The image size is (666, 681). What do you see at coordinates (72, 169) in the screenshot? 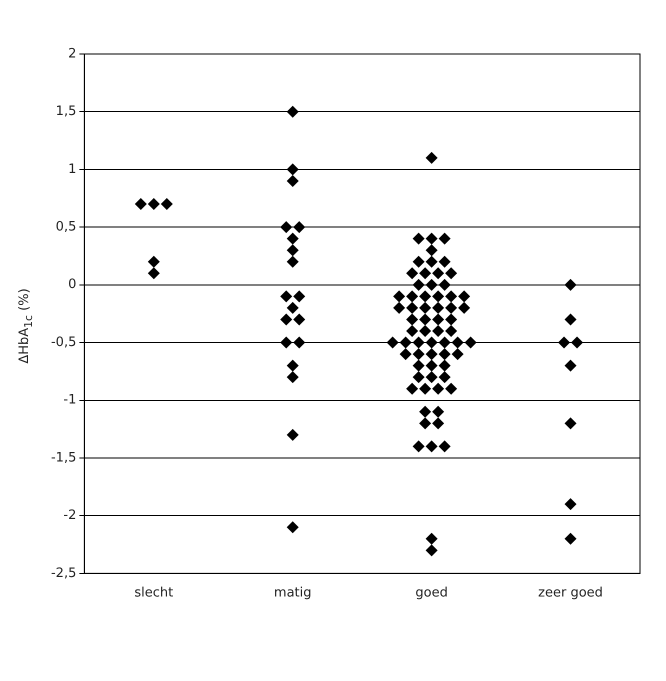
I see `y-tick-label: 1` at bounding box center [72, 169].